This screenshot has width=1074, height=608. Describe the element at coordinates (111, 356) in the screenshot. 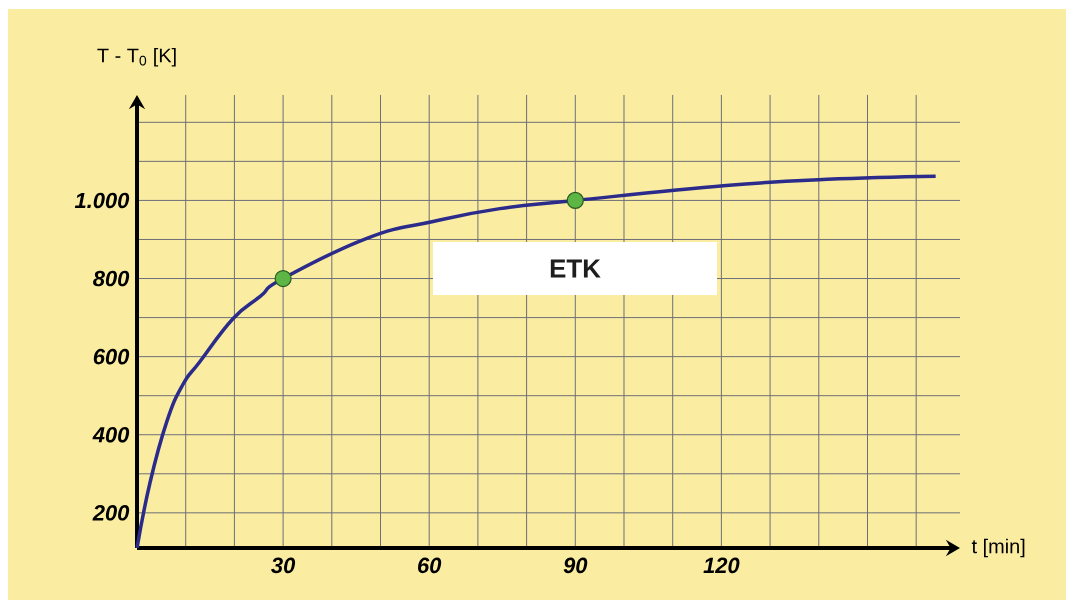

I see `y-tick-label: 600` at that location.